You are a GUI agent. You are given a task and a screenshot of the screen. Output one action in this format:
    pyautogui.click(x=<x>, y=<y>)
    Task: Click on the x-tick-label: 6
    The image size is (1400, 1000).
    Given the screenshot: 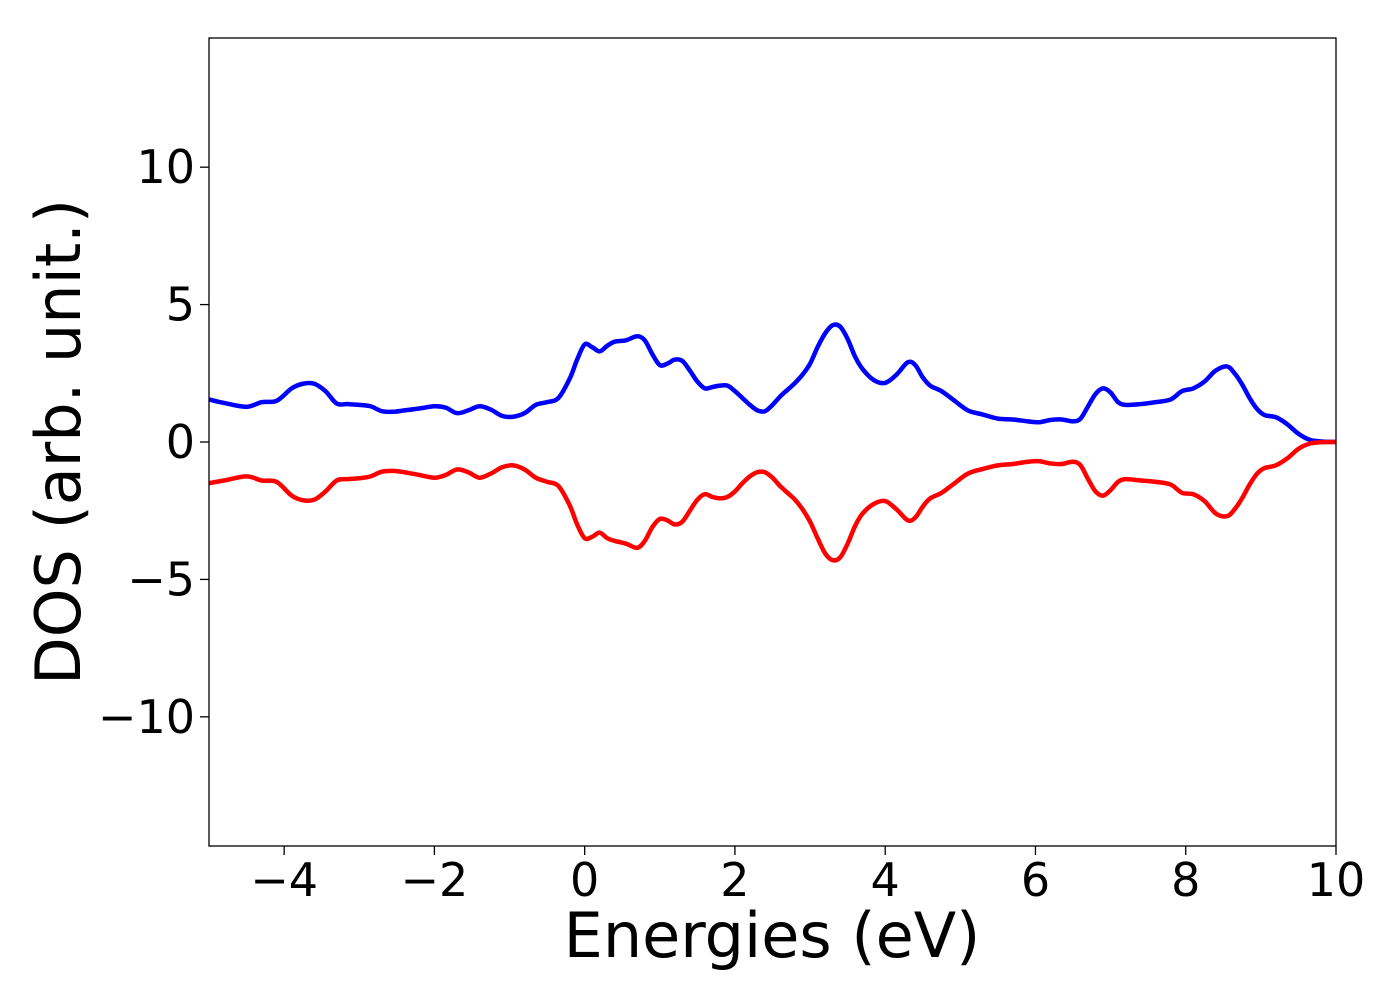 What is the action you would take?
    pyautogui.click(x=1035, y=880)
    